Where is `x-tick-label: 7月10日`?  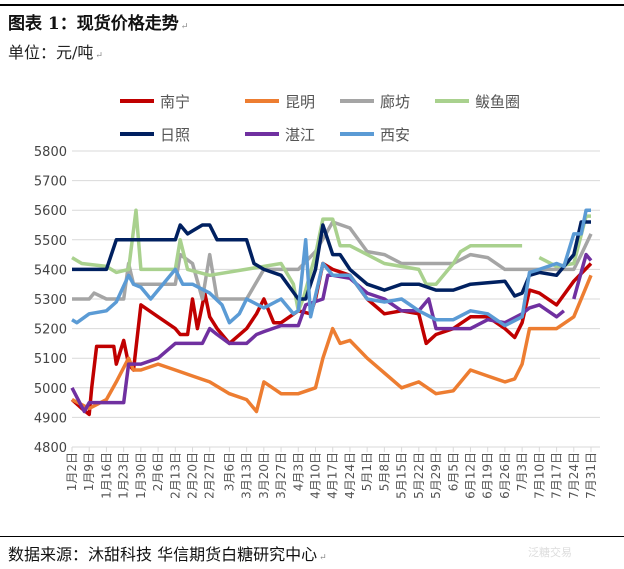 x-tick-label: 7月10日 is located at coordinates (539, 475).